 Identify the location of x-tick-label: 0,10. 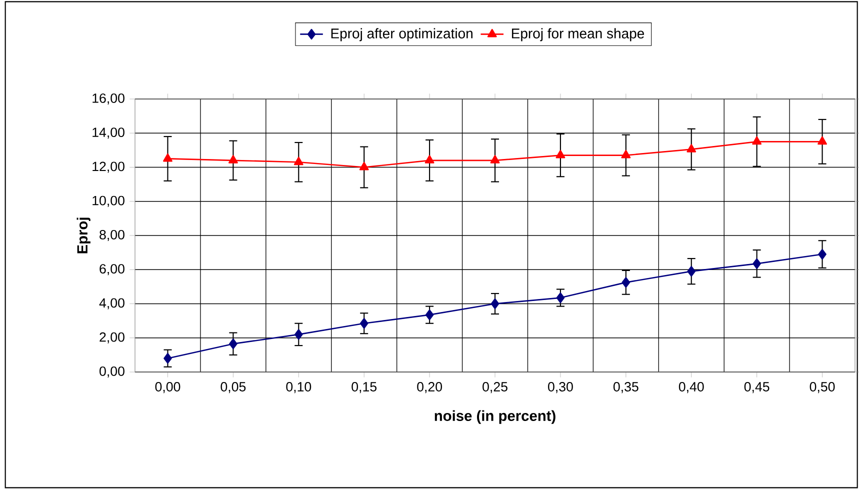
(299, 388).